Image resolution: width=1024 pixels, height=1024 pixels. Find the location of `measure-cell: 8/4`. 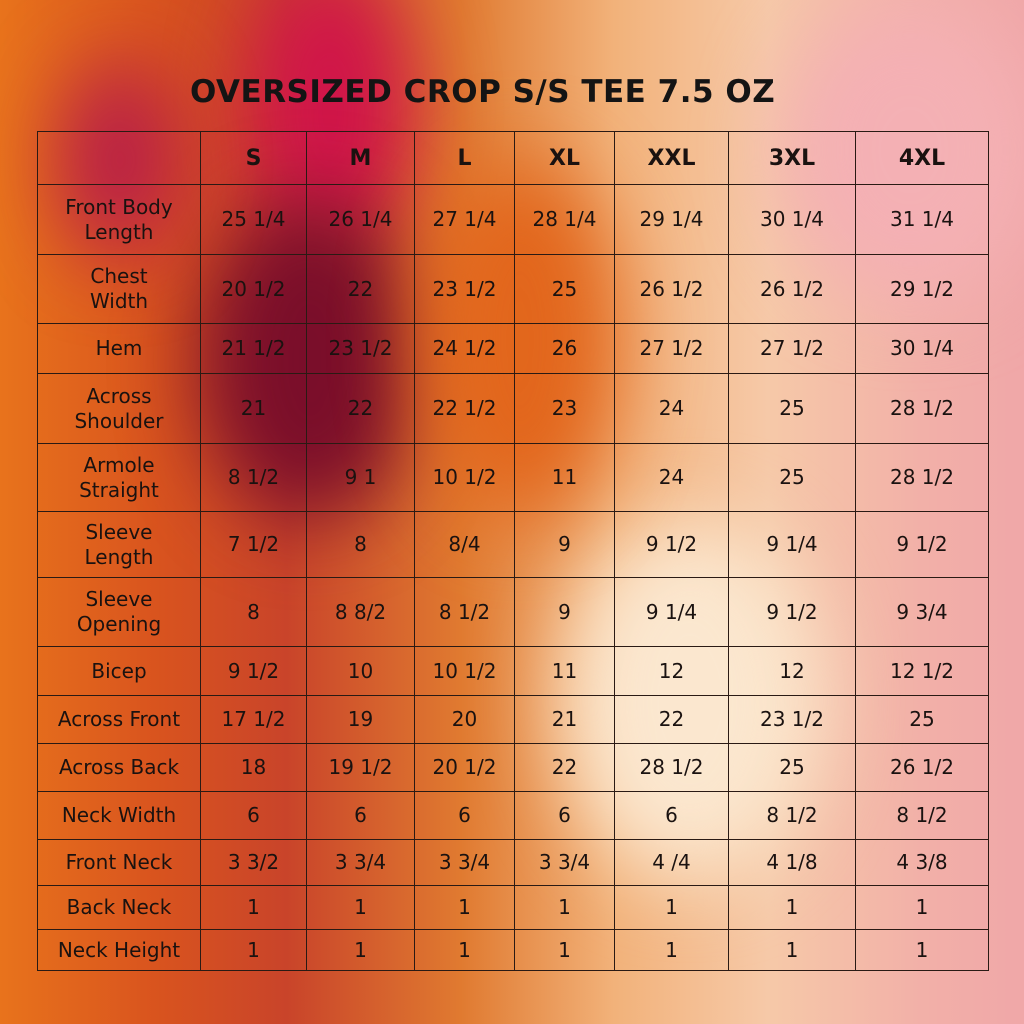

measure-cell: 8/4 is located at coordinates (464, 544).